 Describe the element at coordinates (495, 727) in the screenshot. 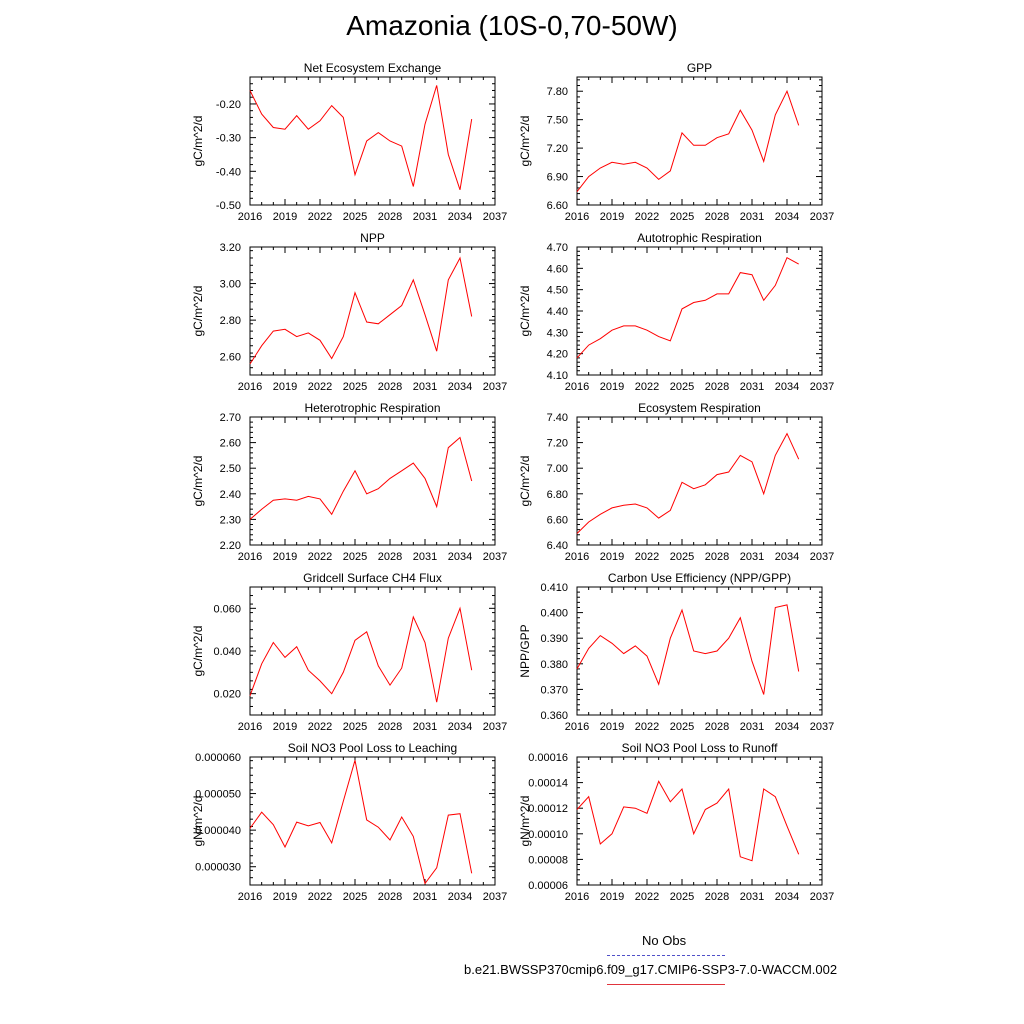

I see `chart-7-xtick-label: 2037` at that location.